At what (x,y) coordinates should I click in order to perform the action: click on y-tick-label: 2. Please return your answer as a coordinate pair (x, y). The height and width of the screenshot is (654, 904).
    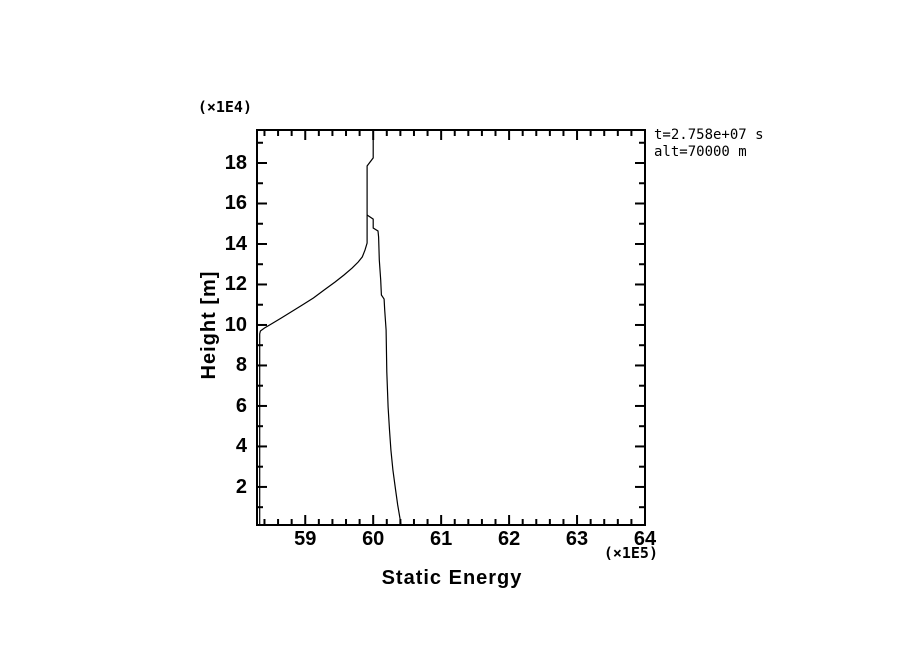
    Looking at the image, I should click on (241, 486).